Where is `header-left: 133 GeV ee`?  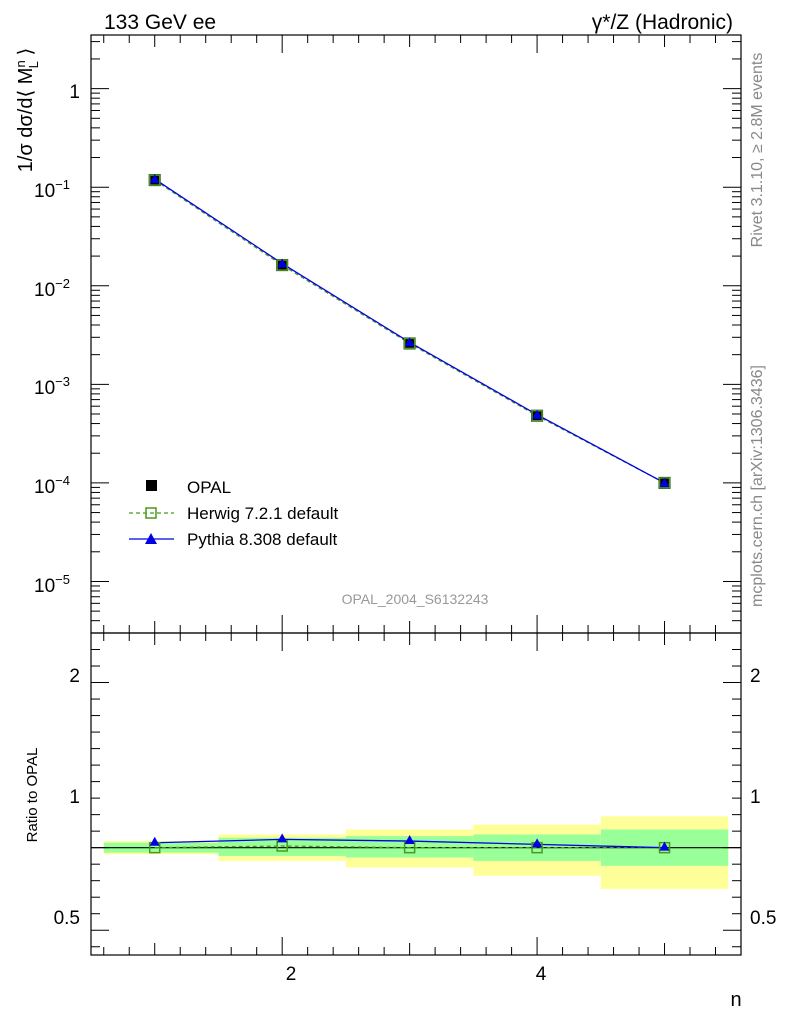
header-left: 133 GeV ee is located at coordinates (160, 22).